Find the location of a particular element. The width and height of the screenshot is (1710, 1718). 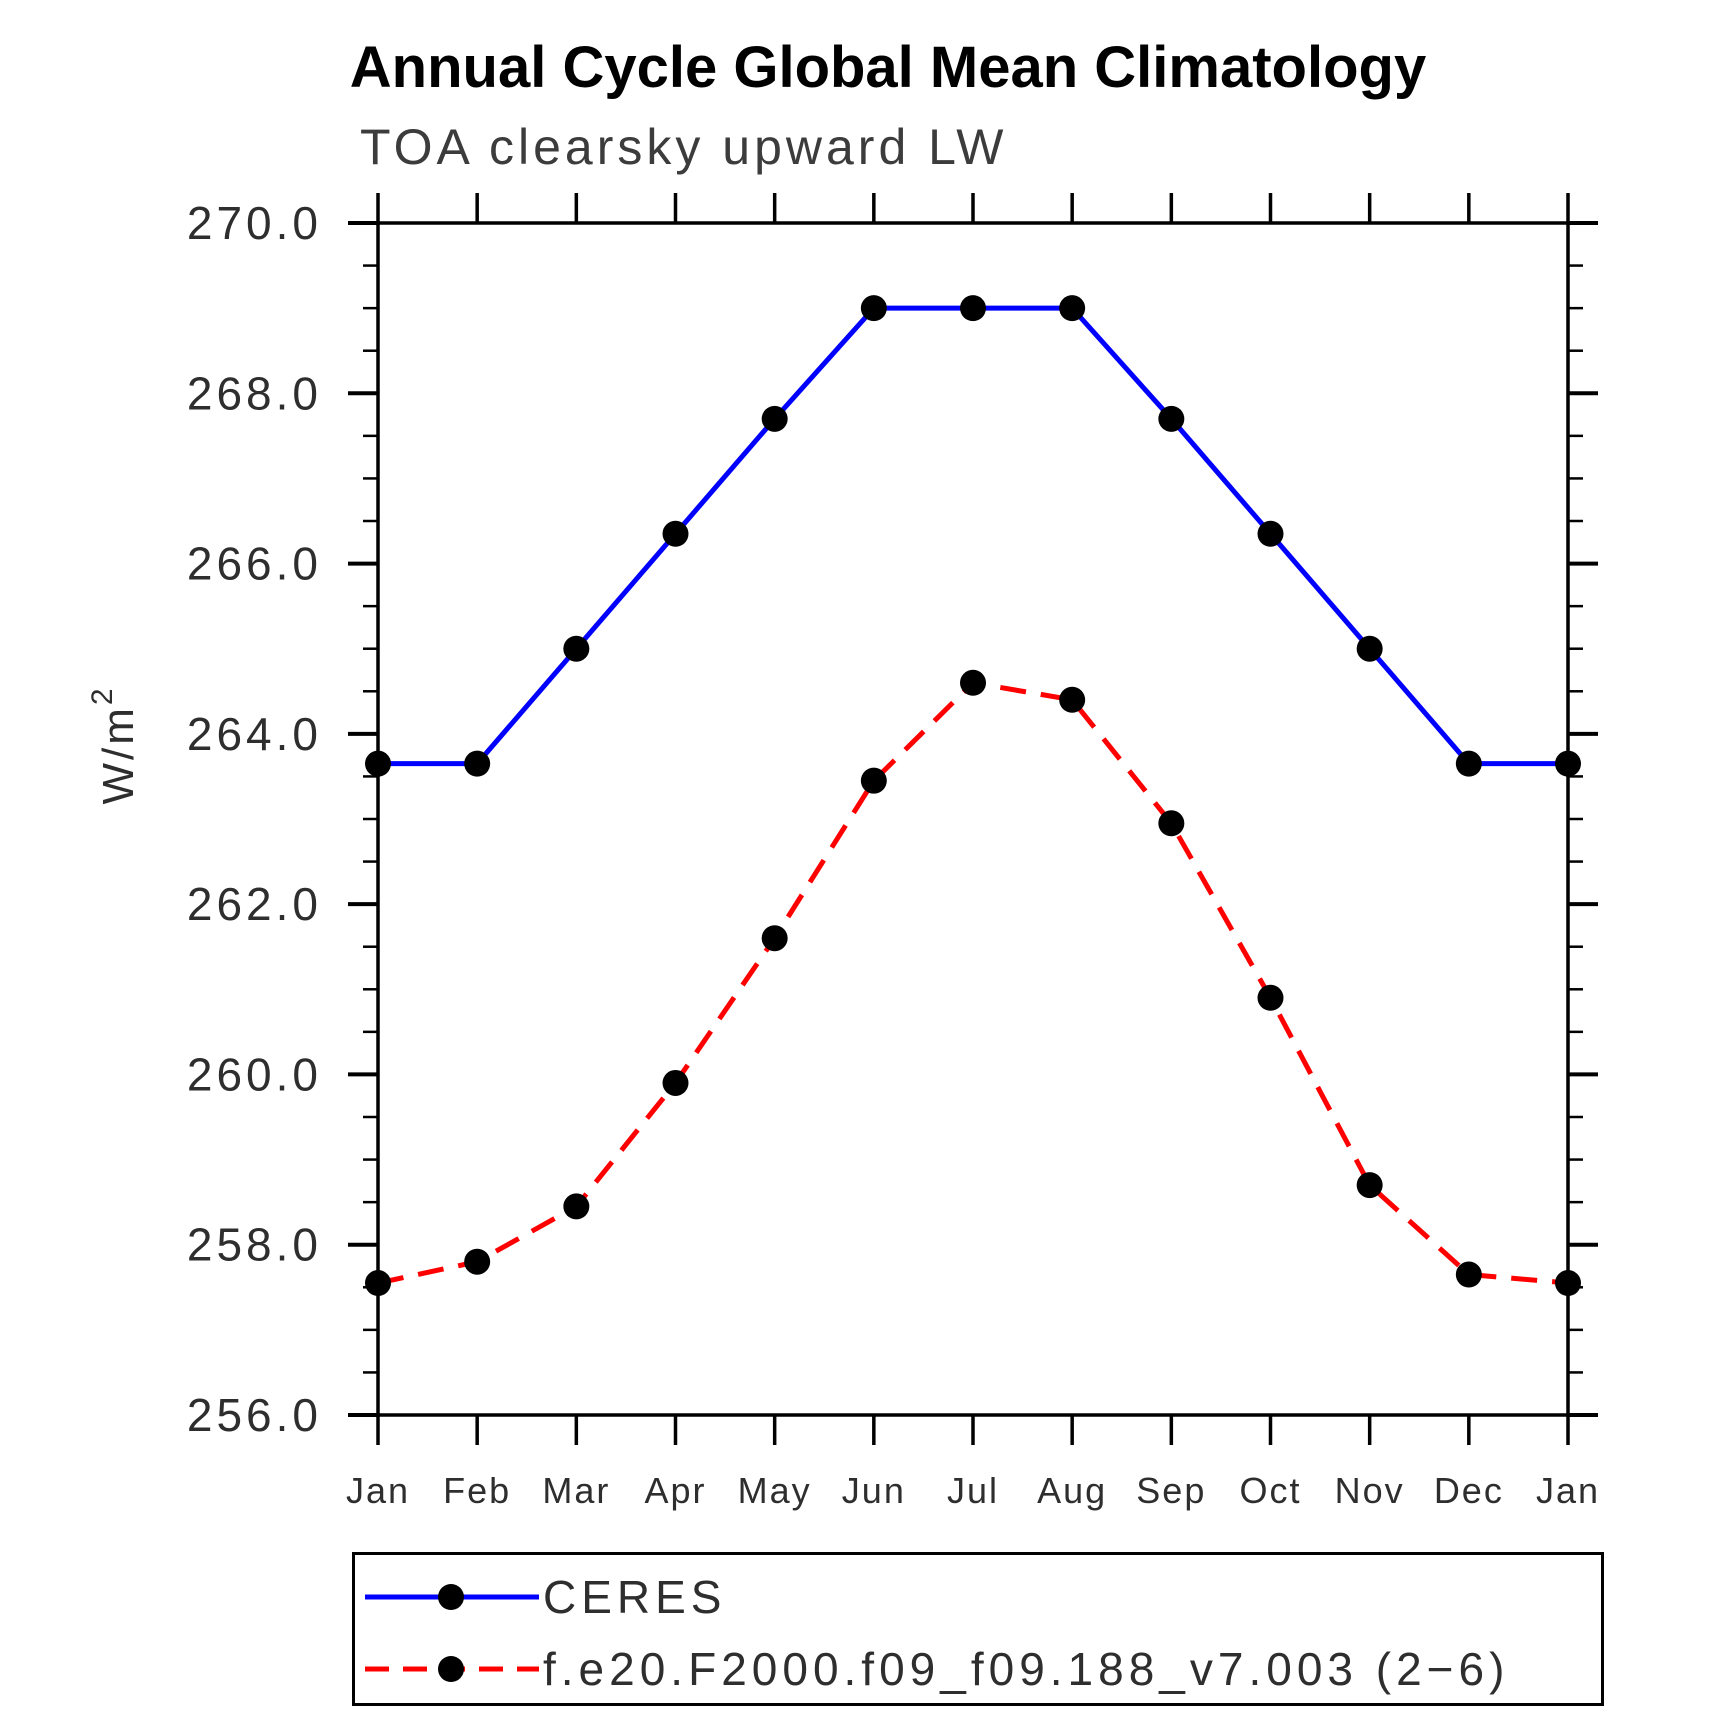

x-tick-label: Feb is located at coordinates (477, 1490).